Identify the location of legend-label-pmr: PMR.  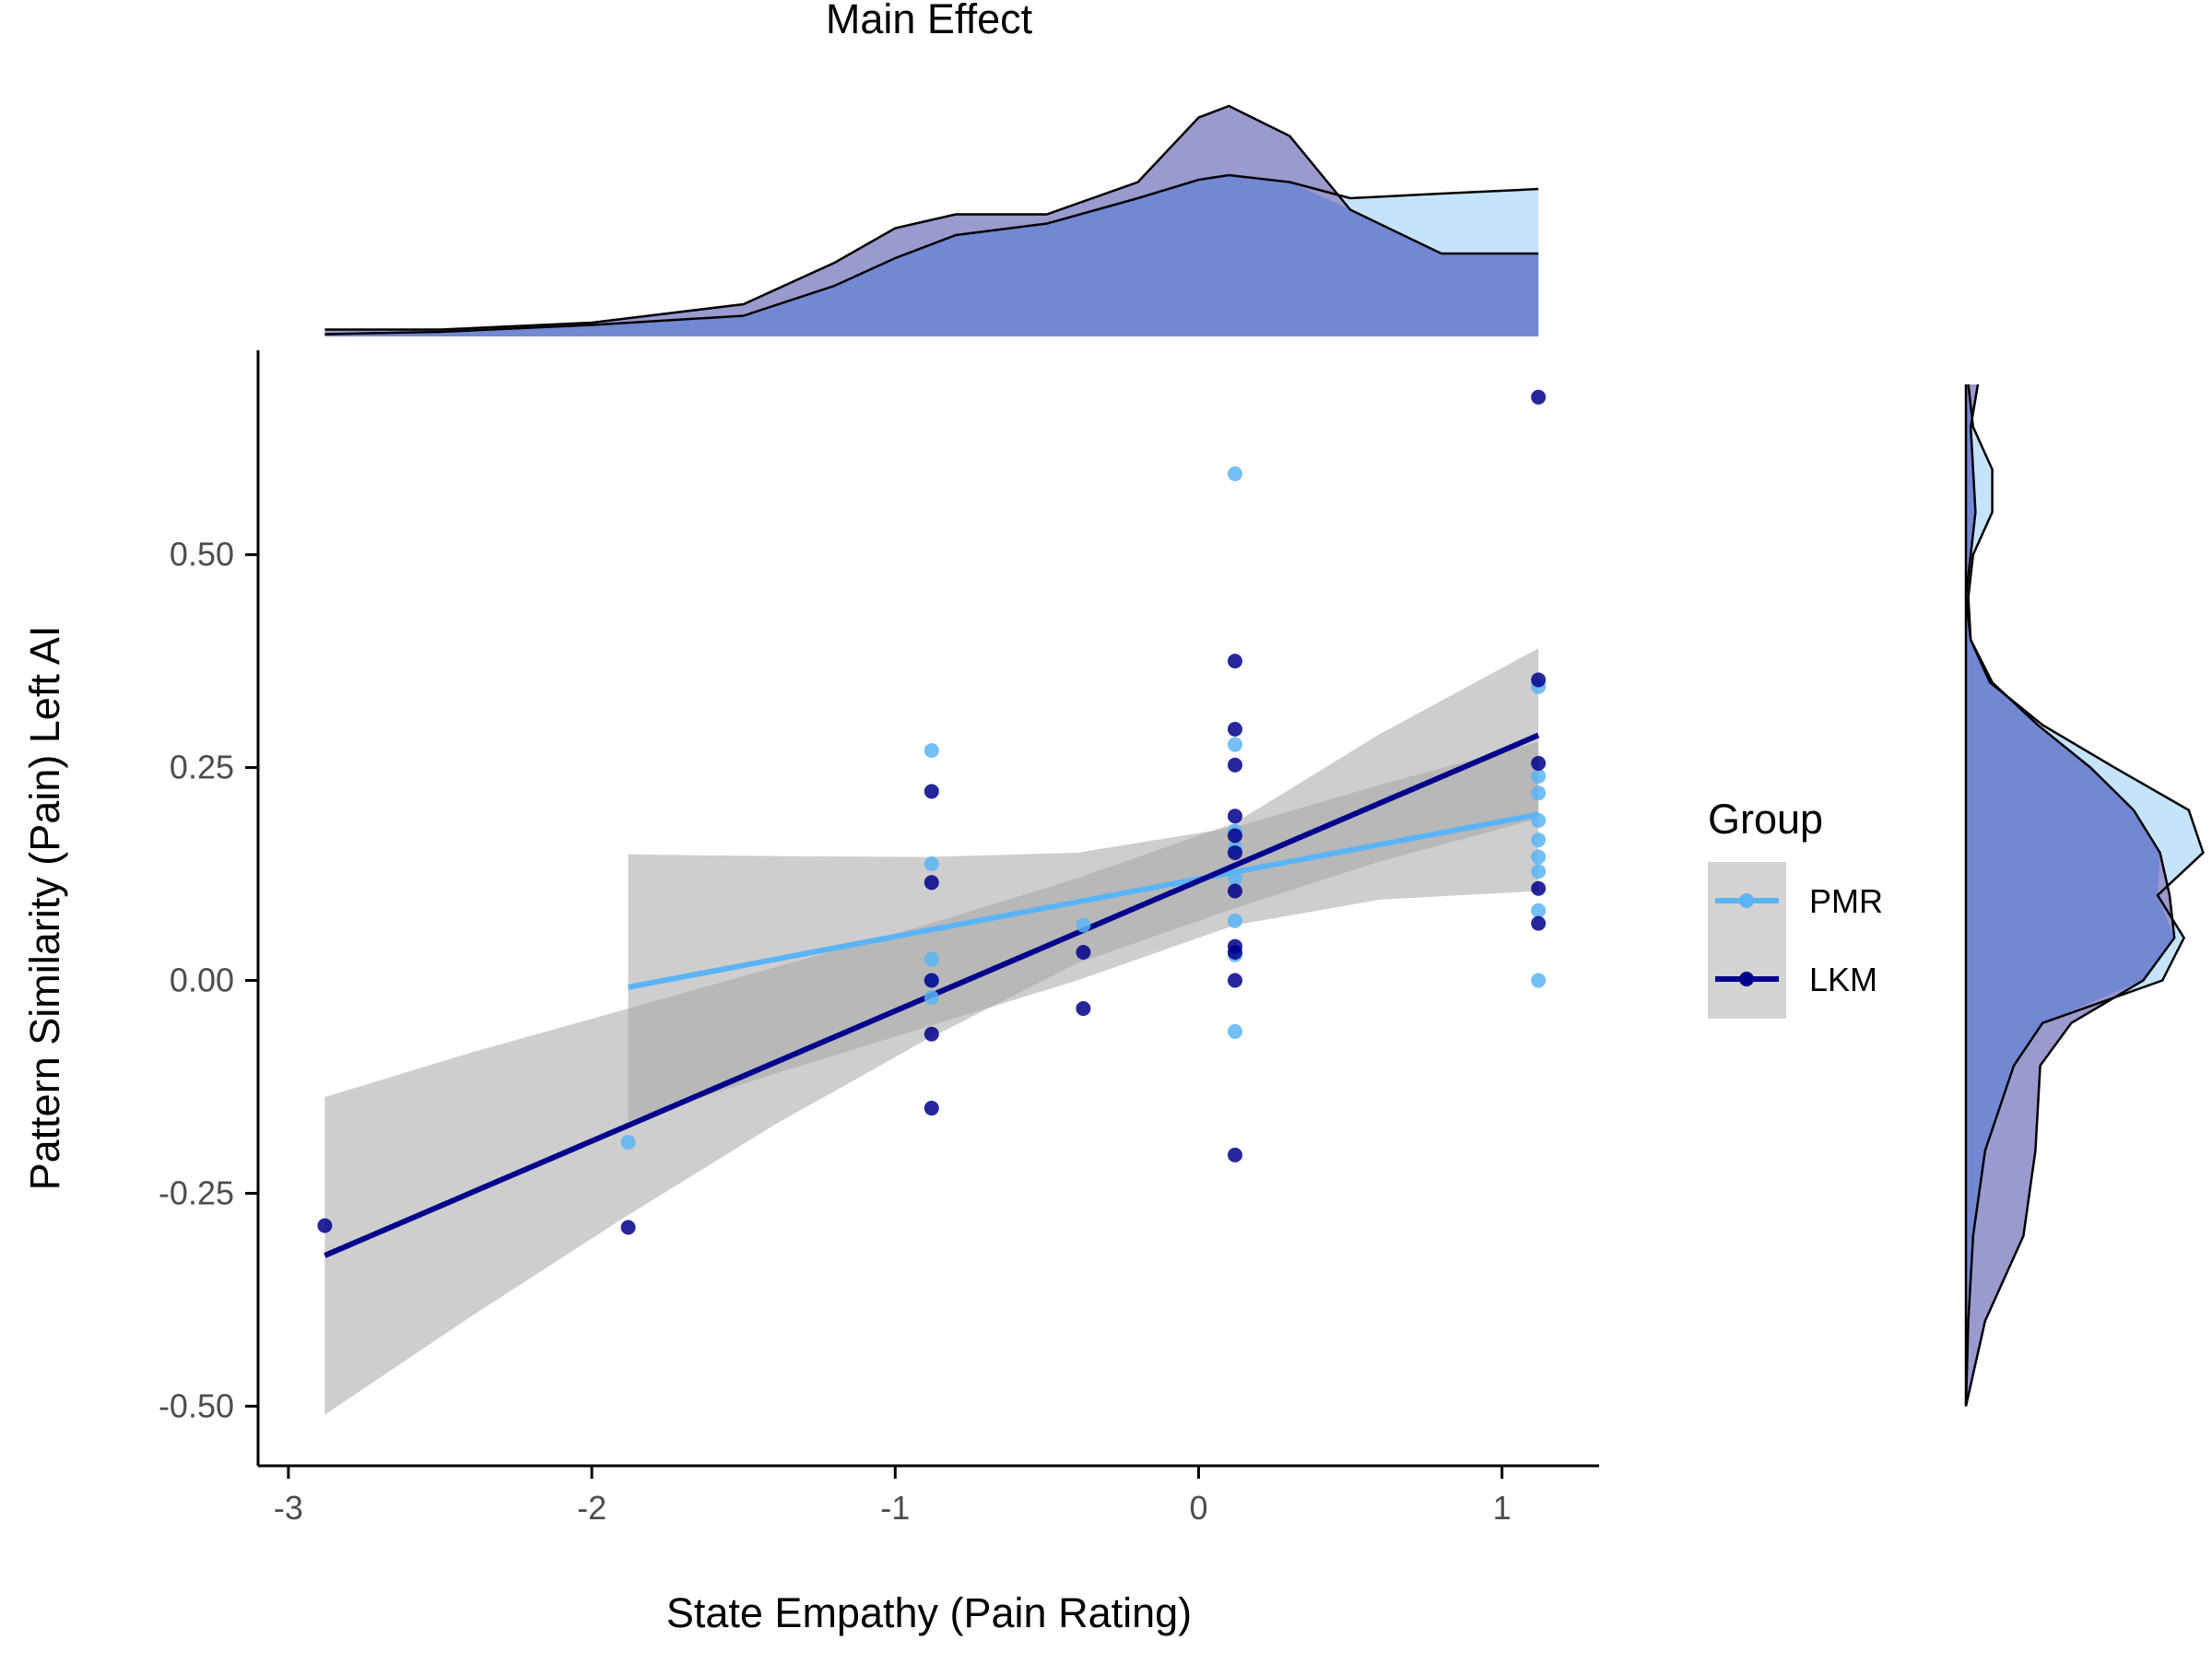
(1846, 901).